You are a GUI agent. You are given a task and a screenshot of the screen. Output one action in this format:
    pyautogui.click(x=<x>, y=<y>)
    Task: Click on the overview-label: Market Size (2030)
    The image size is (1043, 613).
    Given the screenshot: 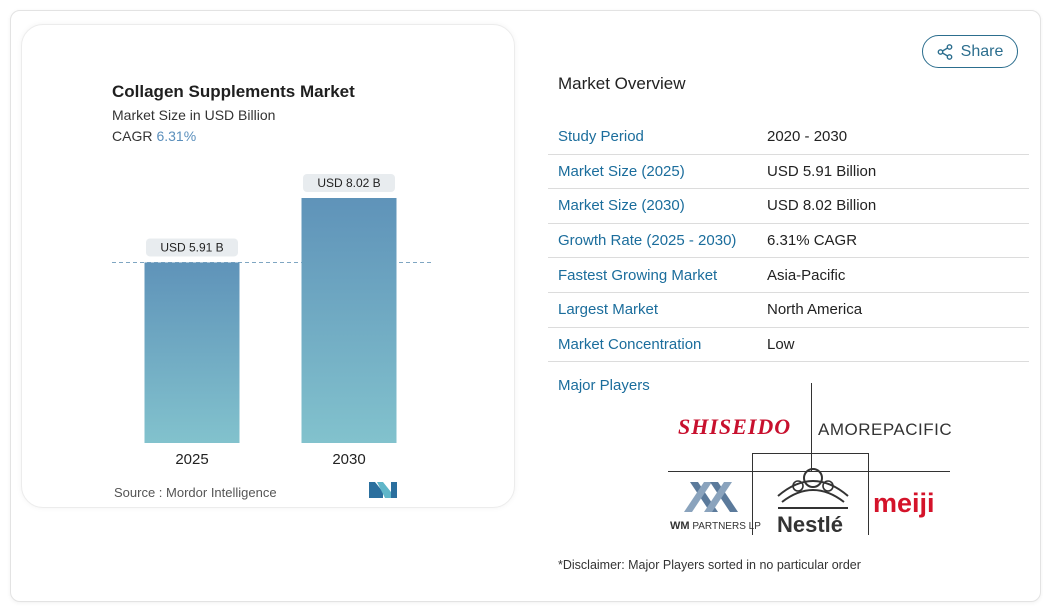 What is the action you would take?
    pyautogui.click(x=621, y=206)
    